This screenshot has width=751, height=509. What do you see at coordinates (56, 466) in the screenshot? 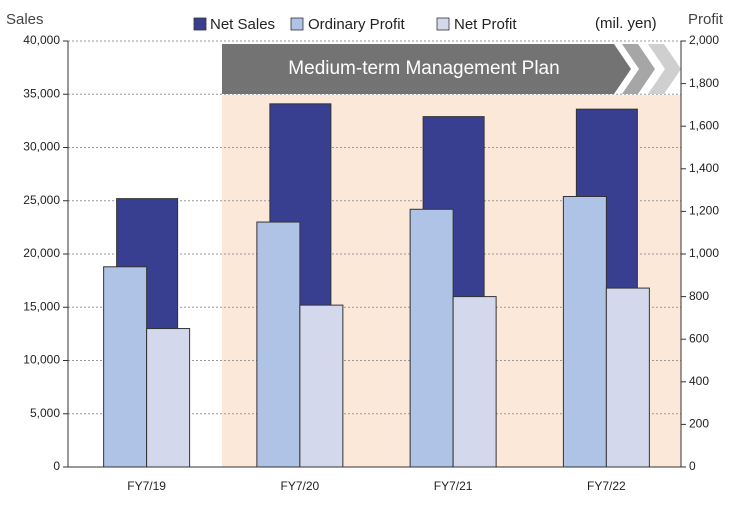
I see `y-tick-label: 0` at bounding box center [56, 466].